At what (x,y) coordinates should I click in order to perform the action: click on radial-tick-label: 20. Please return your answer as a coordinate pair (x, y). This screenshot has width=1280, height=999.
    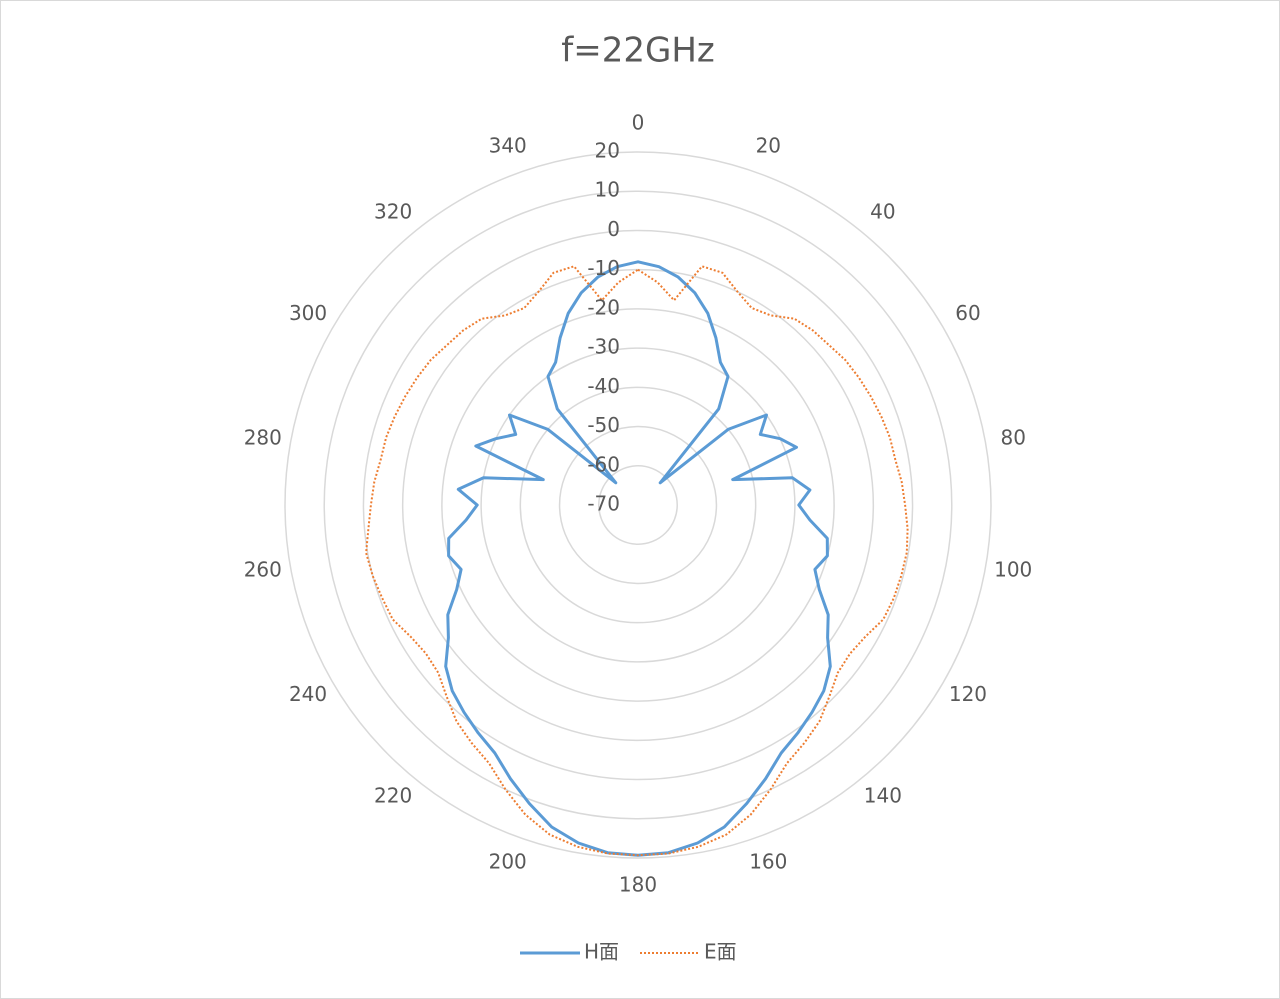
    Looking at the image, I should click on (607, 151).